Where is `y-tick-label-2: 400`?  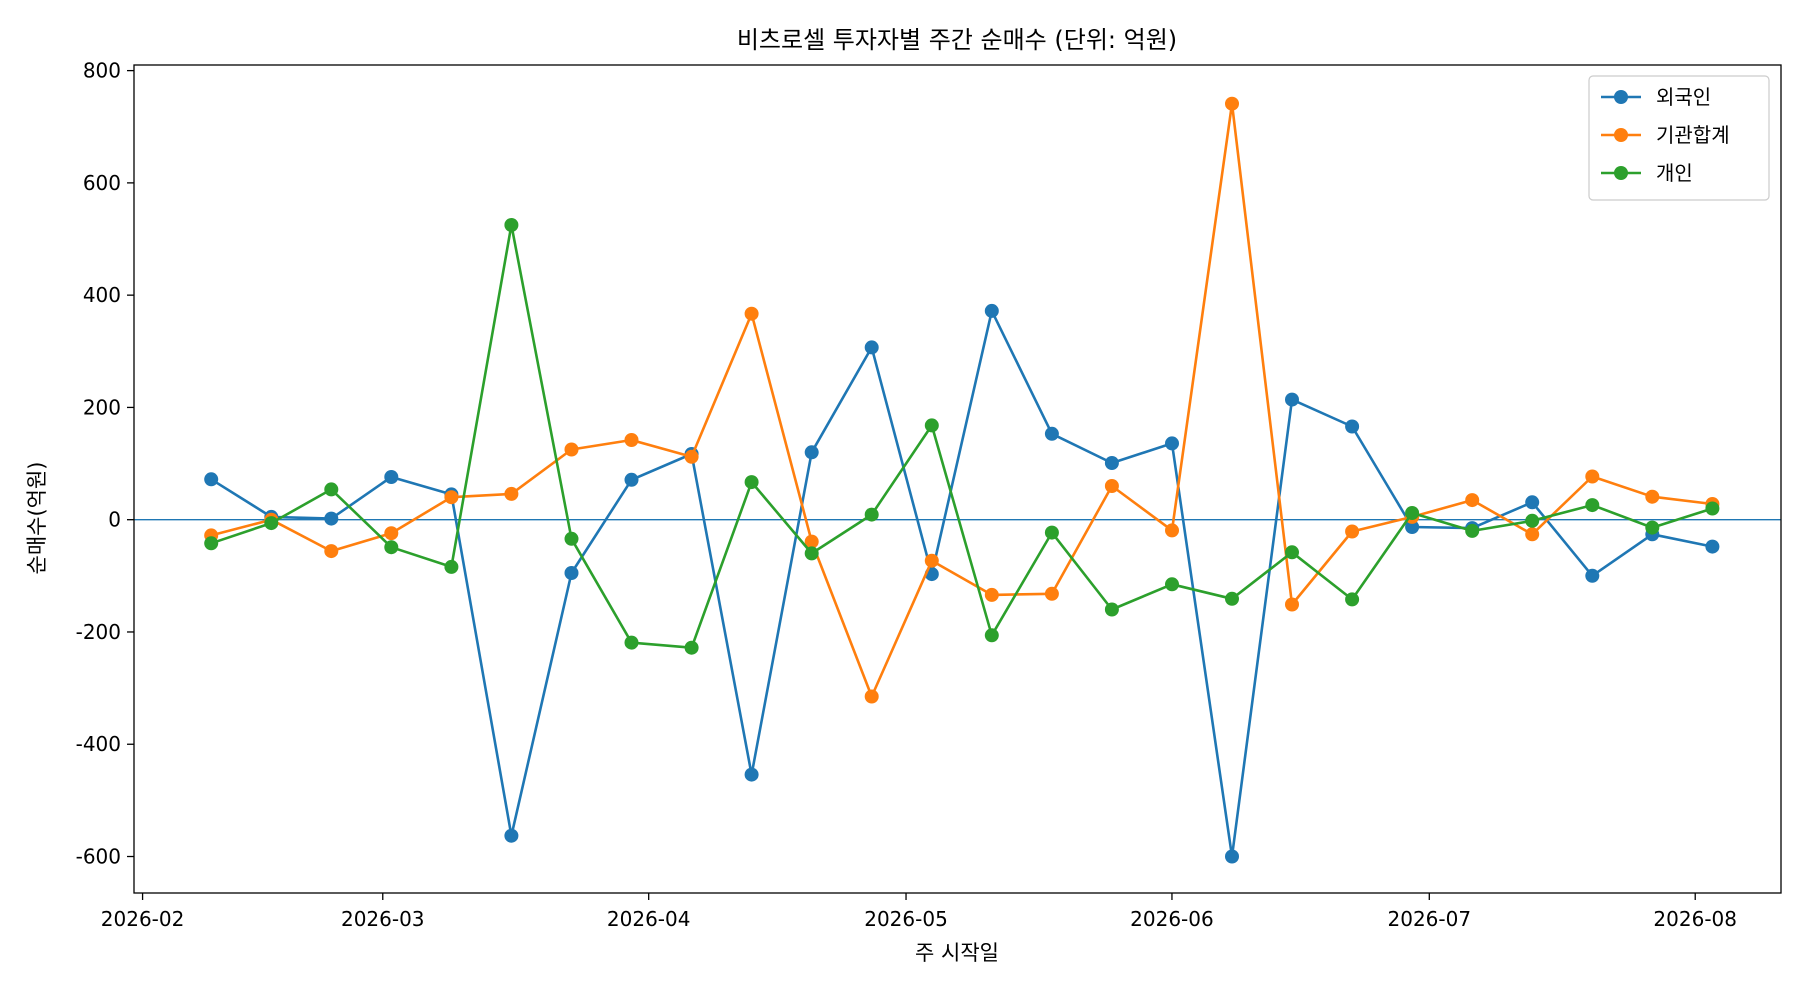
y-tick-label-2: 400 is located at coordinates (102, 295).